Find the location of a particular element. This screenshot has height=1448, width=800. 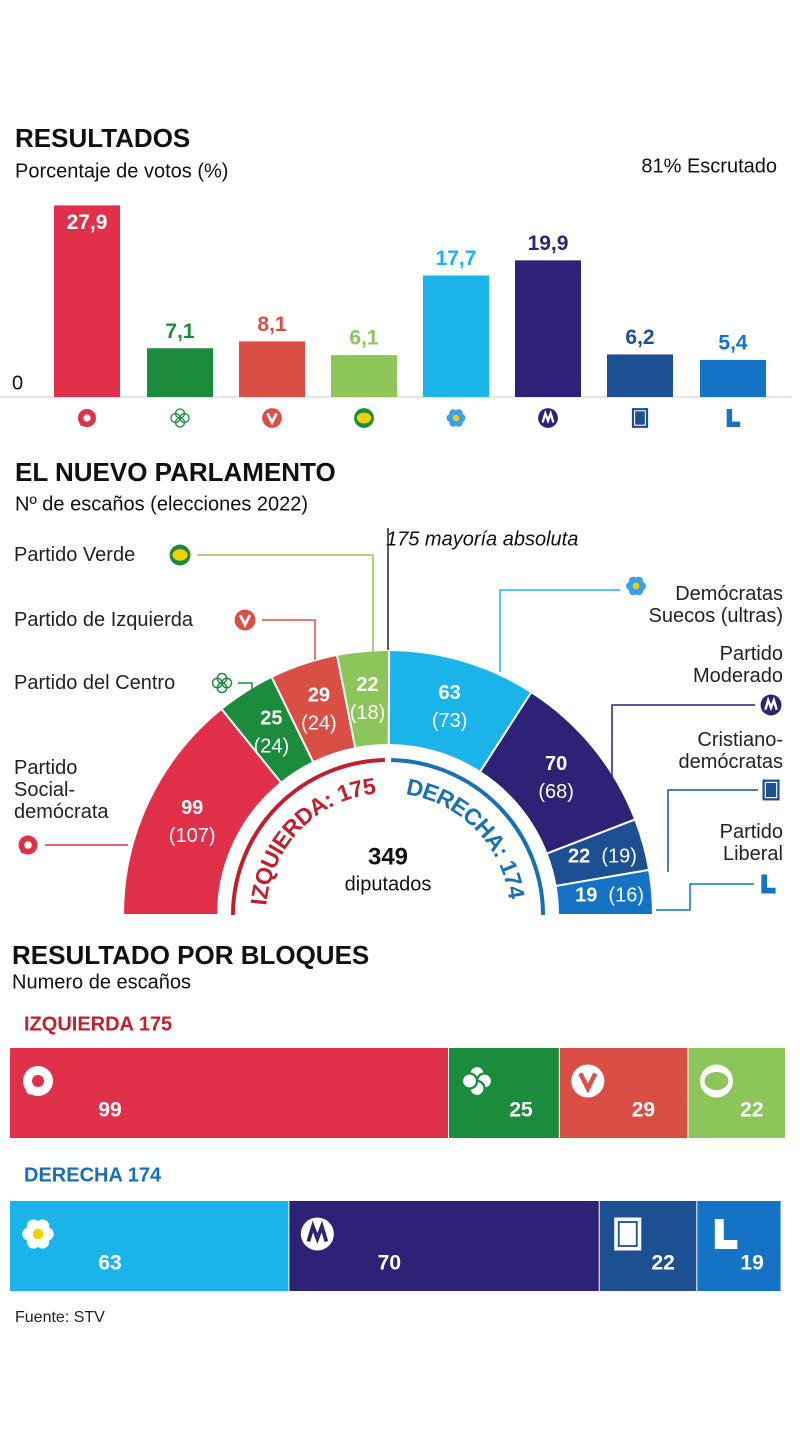

party-label: Demócratas Suecos (ultras) is located at coordinates (716, 605).